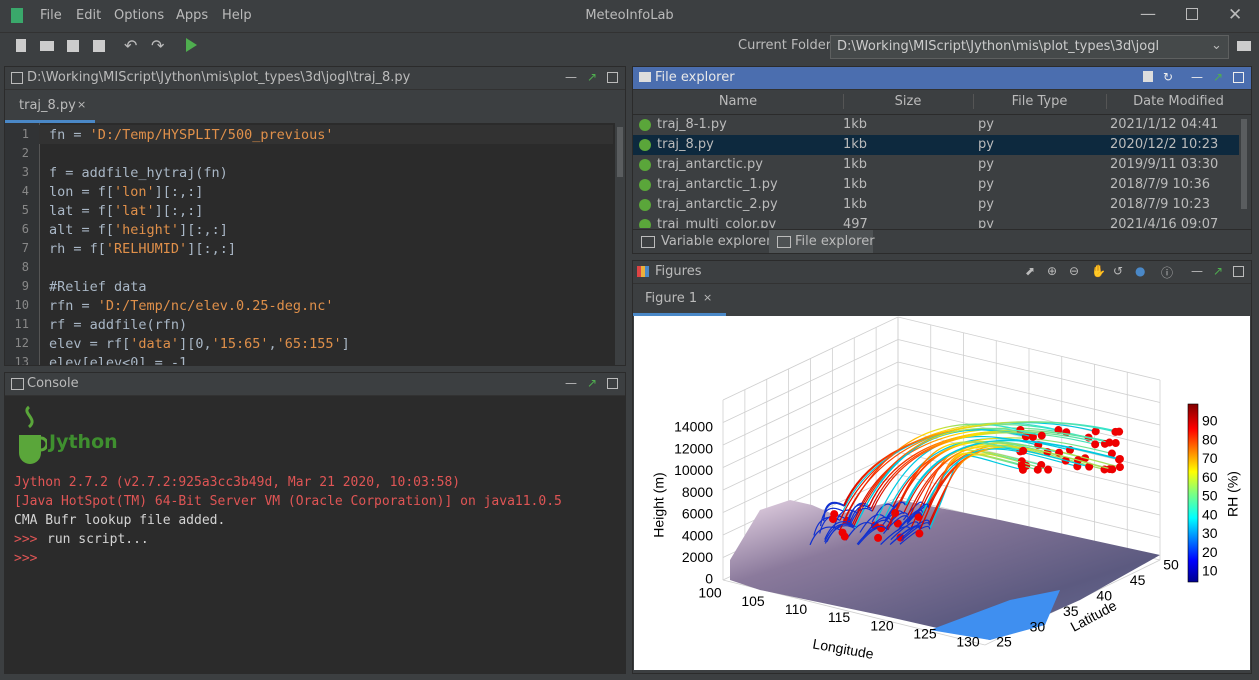 The image size is (1259, 680). What do you see at coordinates (192, 15) in the screenshot?
I see `menu-item: Apps` at bounding box center [192, 15].